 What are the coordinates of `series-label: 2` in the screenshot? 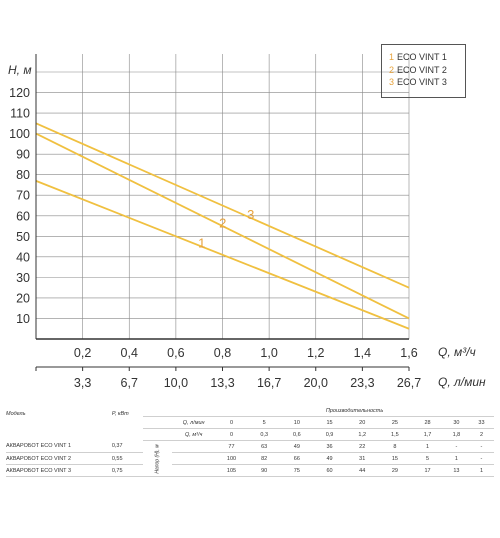 It's located at (222, 222).